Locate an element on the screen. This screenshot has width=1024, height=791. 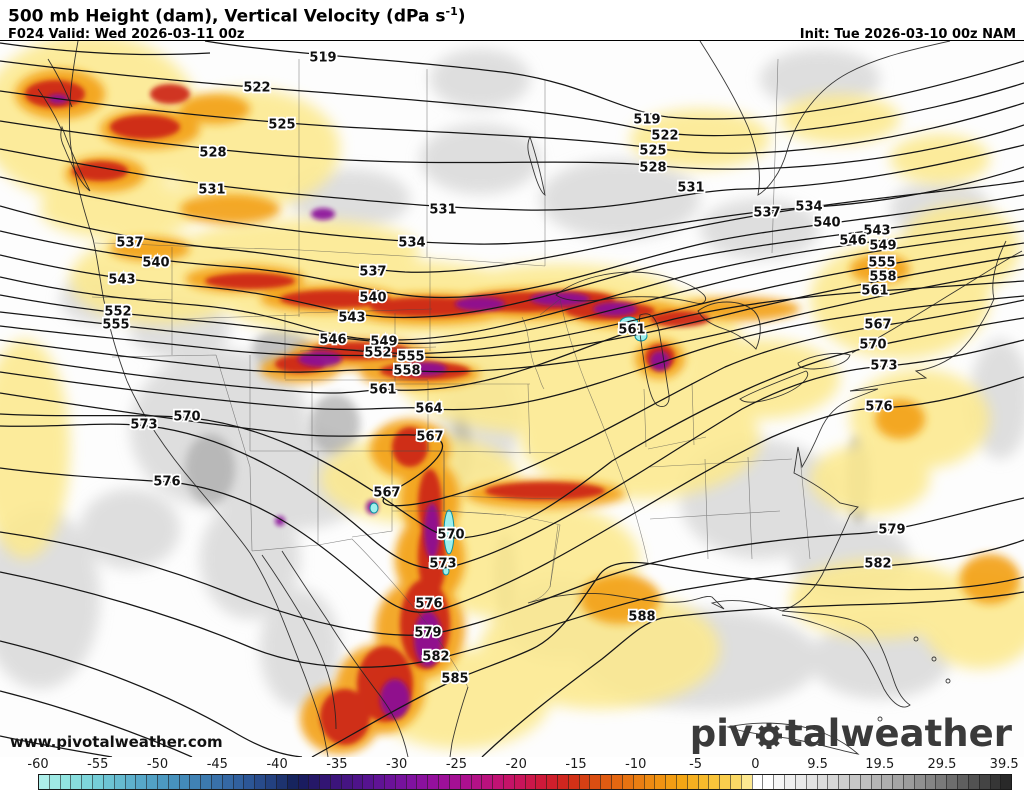
colorbar-tick--40: -40 is located at coordinates (277, 764).